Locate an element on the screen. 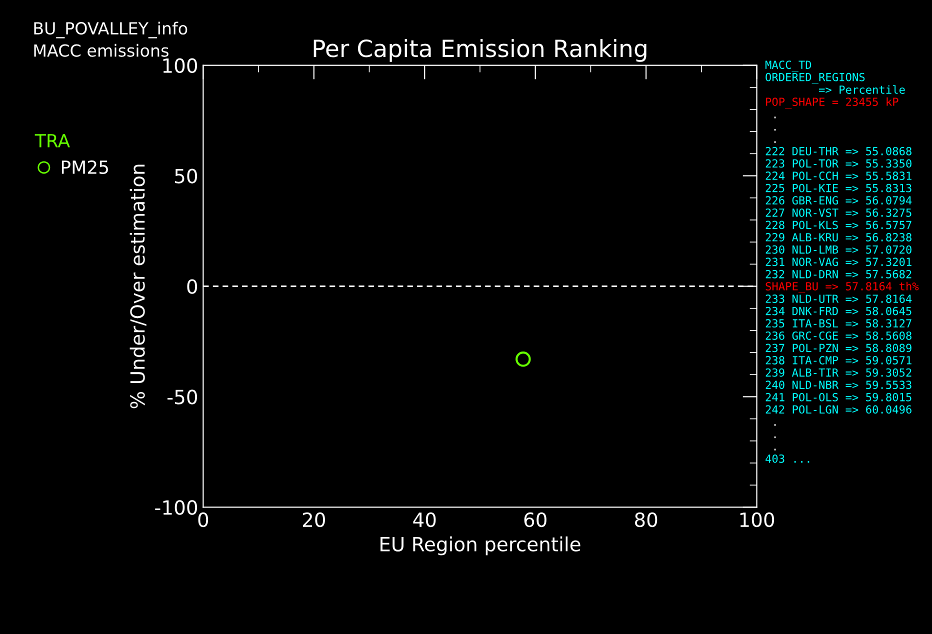  text: 227 NOR-VST => 56.3275 is located at coordinates (839, 212).